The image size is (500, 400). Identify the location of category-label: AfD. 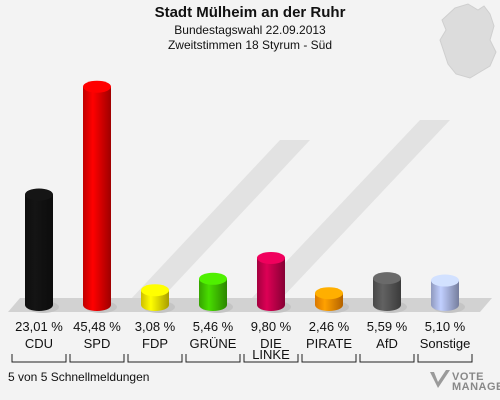
(387, 343).